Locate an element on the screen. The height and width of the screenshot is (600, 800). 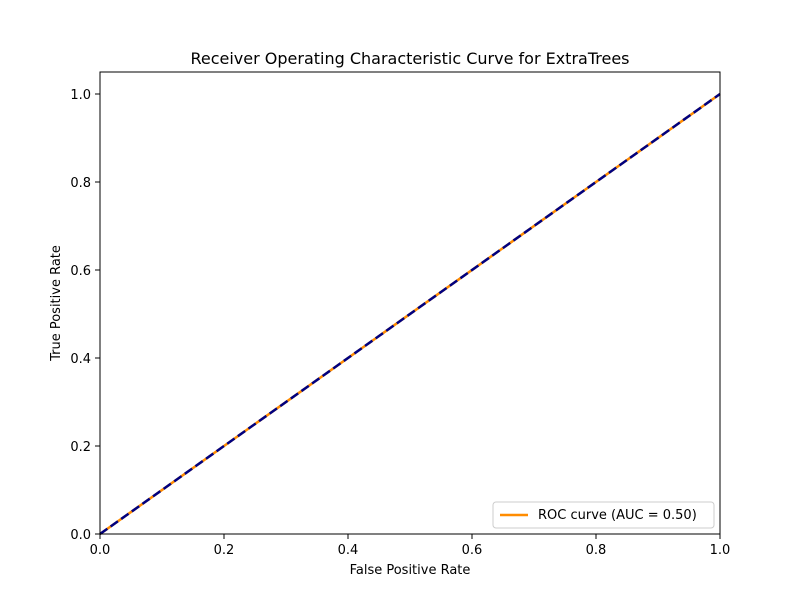
x-axis: 0.0 0.2 0.4 0.6 0.8 1.0 is located at coordinates (410, 546).